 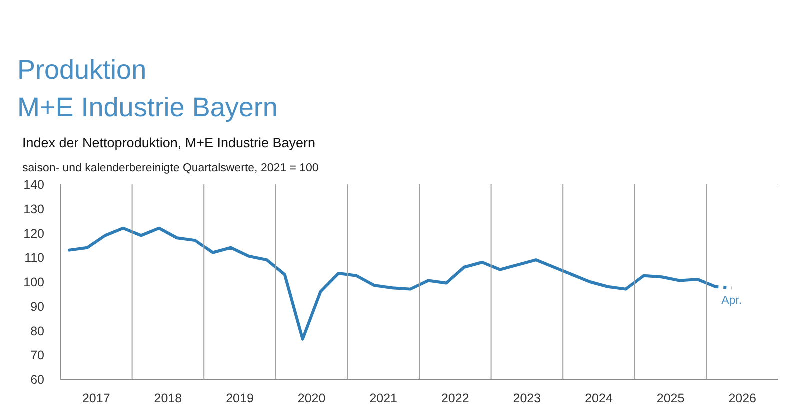 I want to click on x-tick-label: 2025, so click(x=670, y=399).